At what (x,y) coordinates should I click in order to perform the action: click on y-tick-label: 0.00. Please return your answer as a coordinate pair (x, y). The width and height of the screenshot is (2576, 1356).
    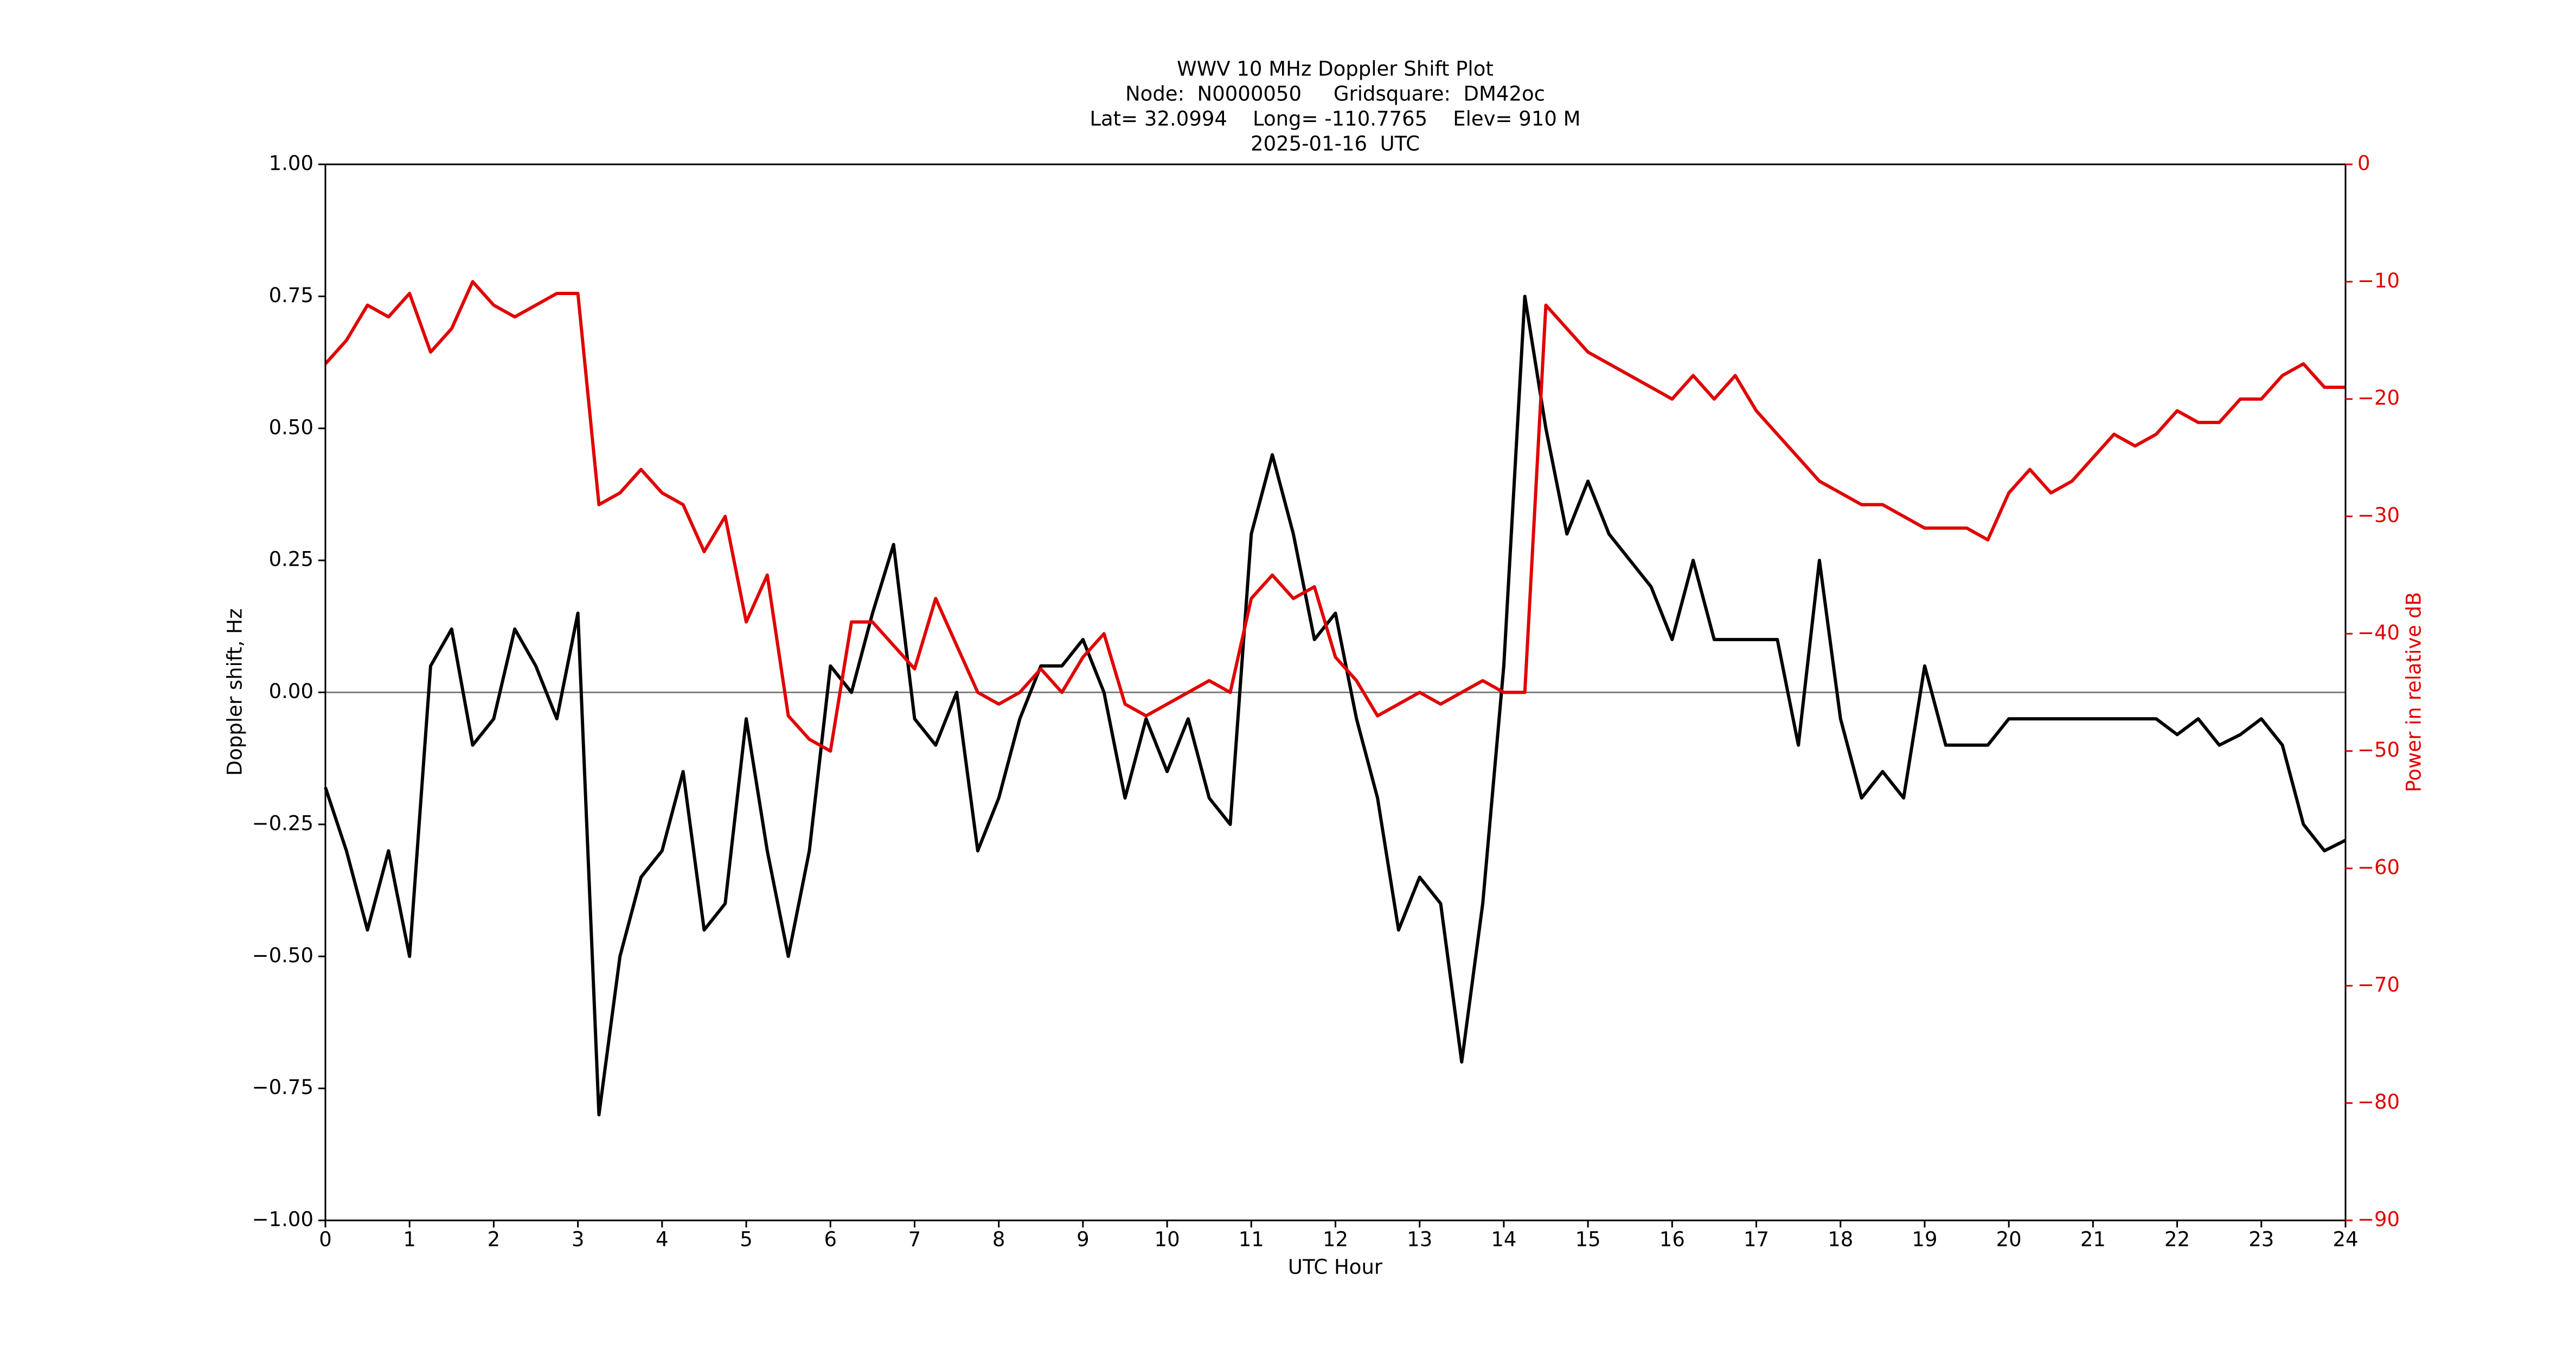
    Looking at the image, I should click on (291, 691).